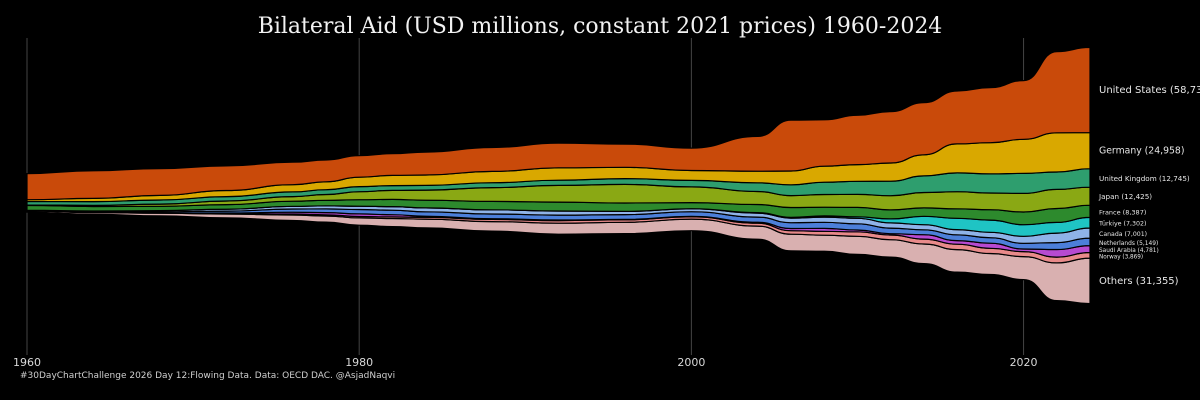 The width and height of the screenshot is (1200, 400). What do you see at coordinates (1141, 151) in the screenshot?
I see `end-label-germany: Germany (24,958)` at bounding box center [1141, 151].